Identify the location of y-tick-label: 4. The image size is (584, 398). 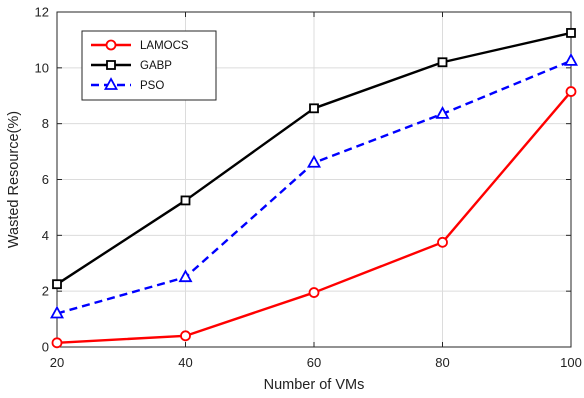
(45, 235).